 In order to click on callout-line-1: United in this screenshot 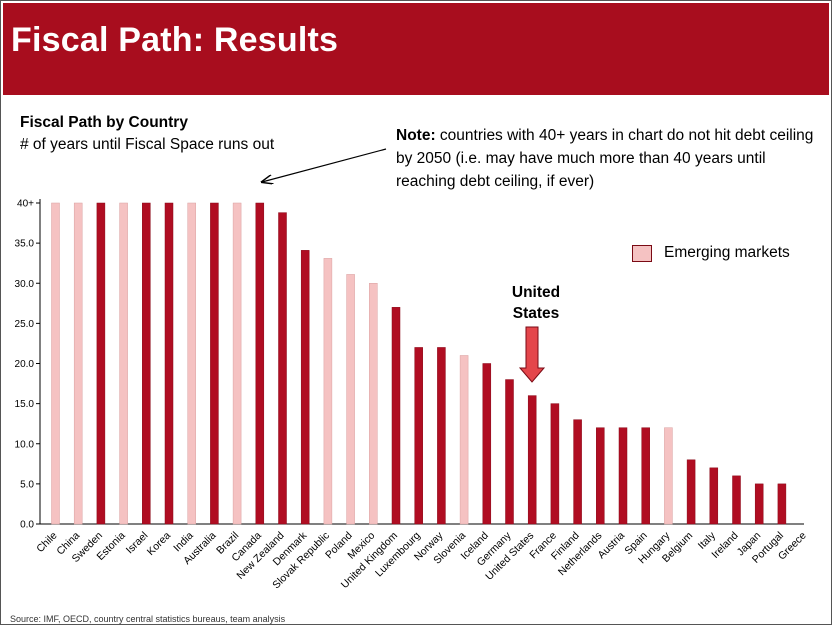, I will do `click(536, 292)`.